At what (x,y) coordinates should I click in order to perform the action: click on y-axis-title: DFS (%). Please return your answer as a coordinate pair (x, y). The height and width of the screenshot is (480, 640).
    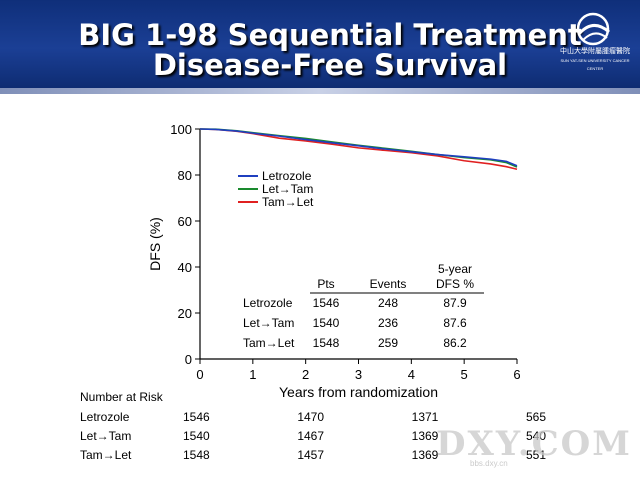
    Looking at the image, I should click on (155, 244).